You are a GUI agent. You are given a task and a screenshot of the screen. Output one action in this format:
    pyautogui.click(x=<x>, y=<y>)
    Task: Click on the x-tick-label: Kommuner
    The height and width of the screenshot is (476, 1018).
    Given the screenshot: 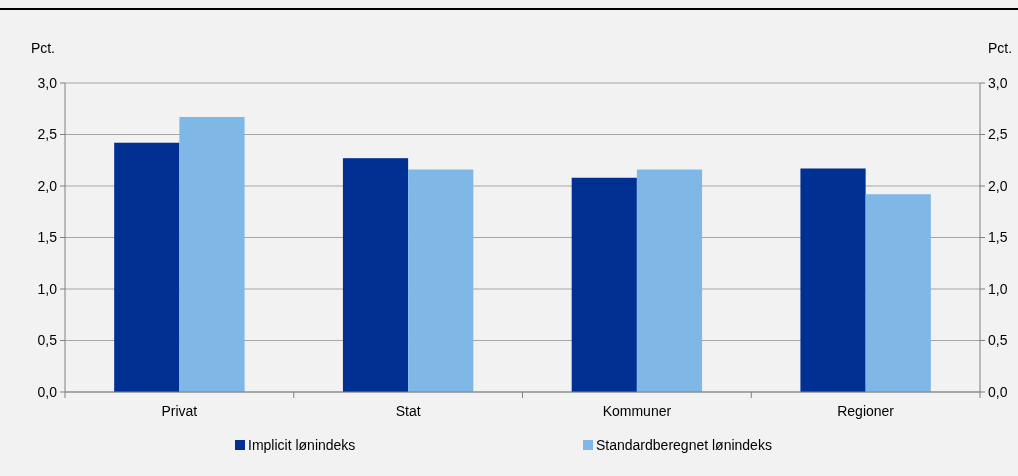 What is the action you would take?
    pyautogui.click(x=637, y=411)
    